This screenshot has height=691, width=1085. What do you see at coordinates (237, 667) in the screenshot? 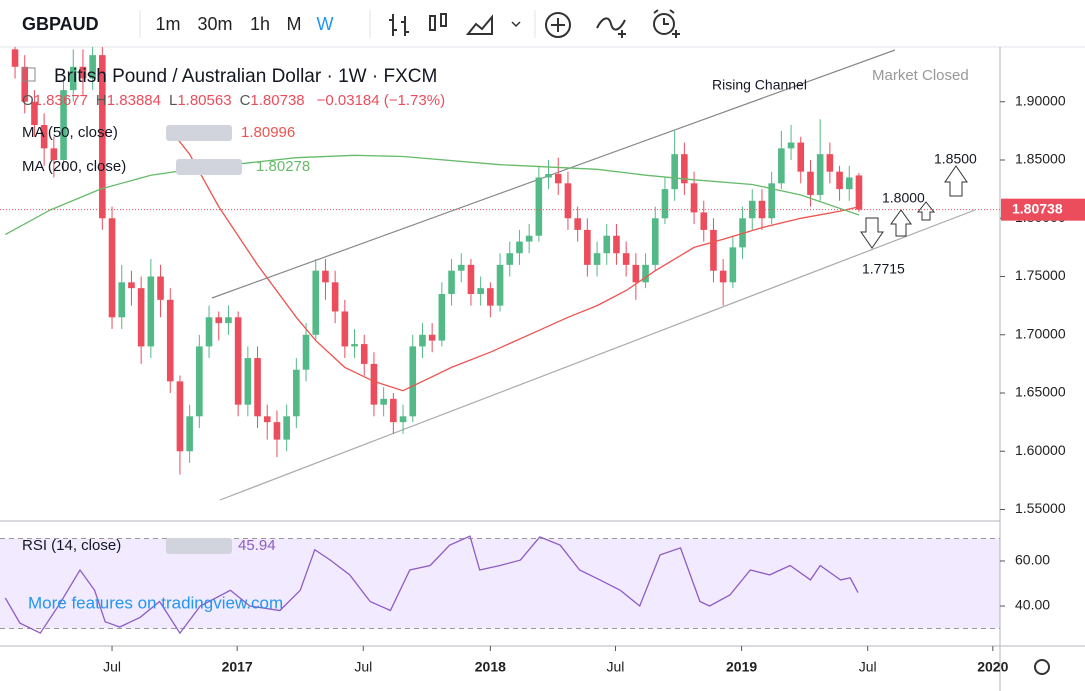
I see `x-tick-label: 2017` at bounding box center [237, 667].